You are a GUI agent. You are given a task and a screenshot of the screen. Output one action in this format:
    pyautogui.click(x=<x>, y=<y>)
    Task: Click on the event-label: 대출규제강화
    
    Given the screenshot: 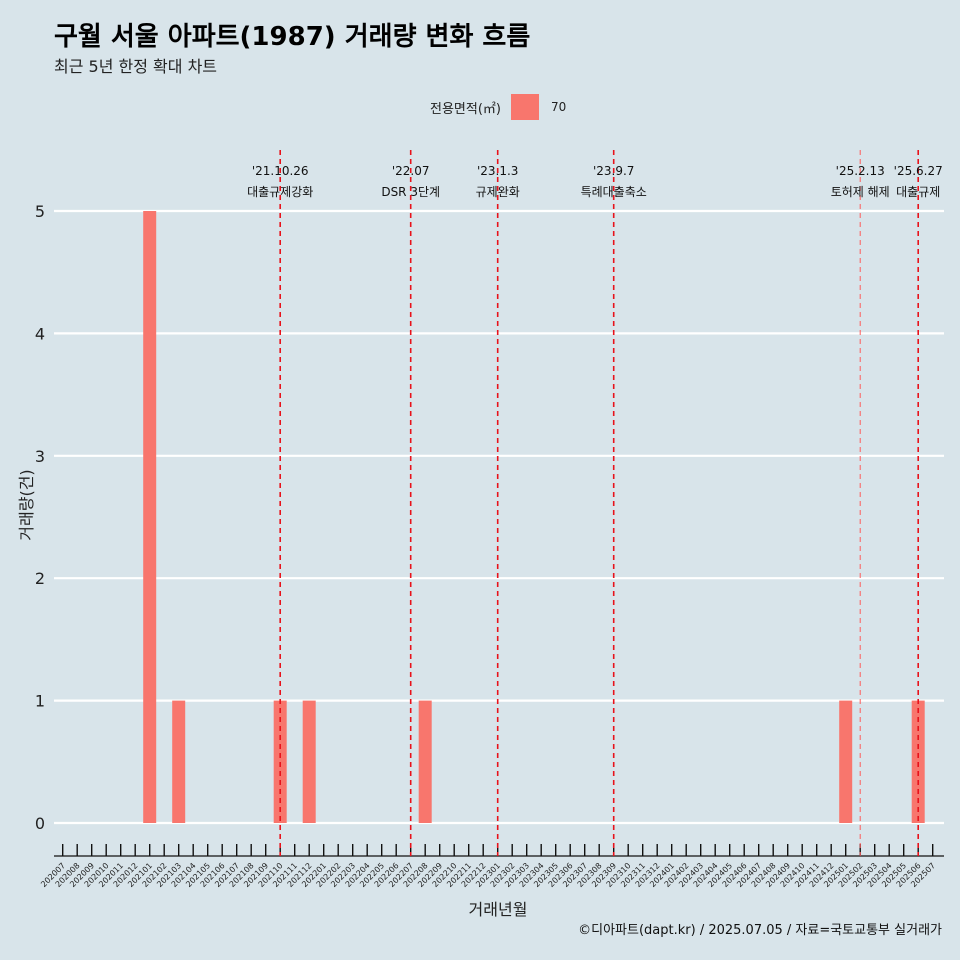 What is the action you would take?
    pyautogui.click(x=280, y=192)
    